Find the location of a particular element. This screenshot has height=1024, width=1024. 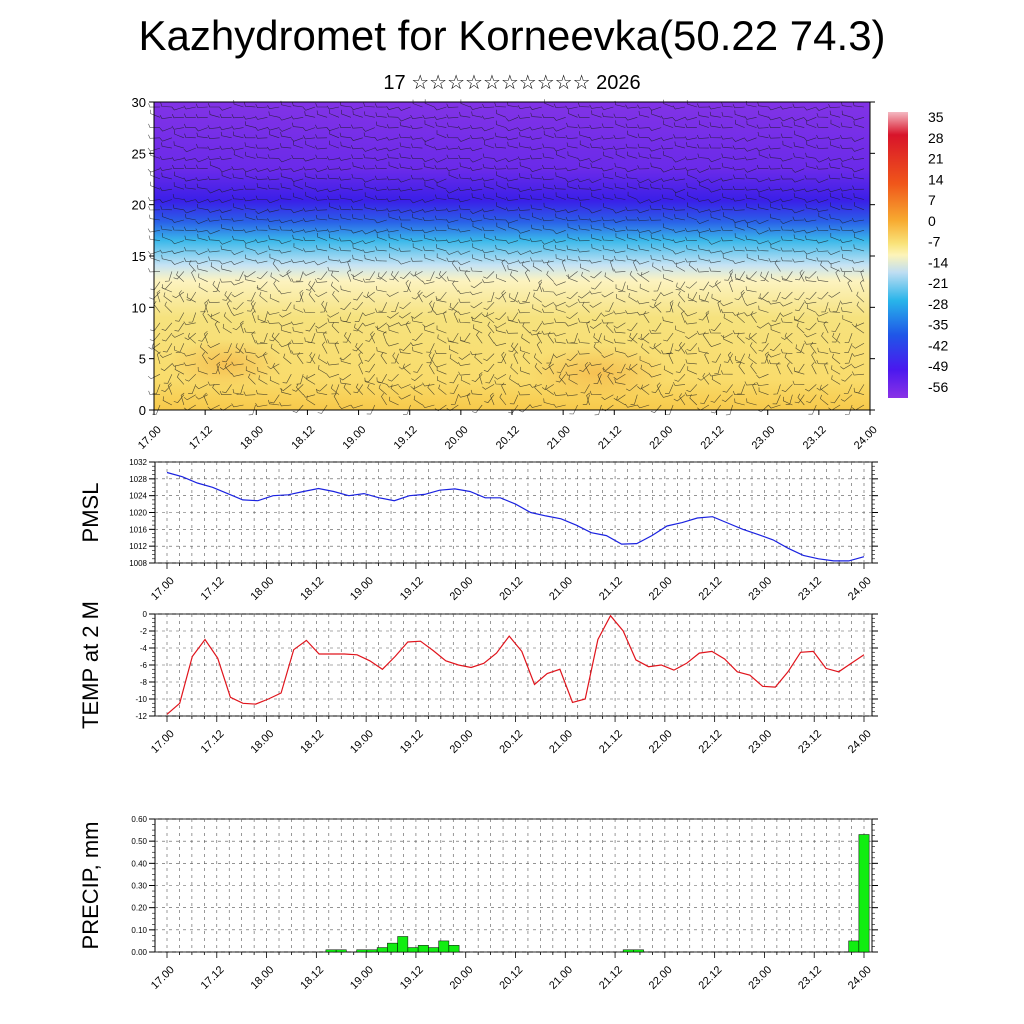

y-tick-label: 15 is located at coordinates (139, 256).